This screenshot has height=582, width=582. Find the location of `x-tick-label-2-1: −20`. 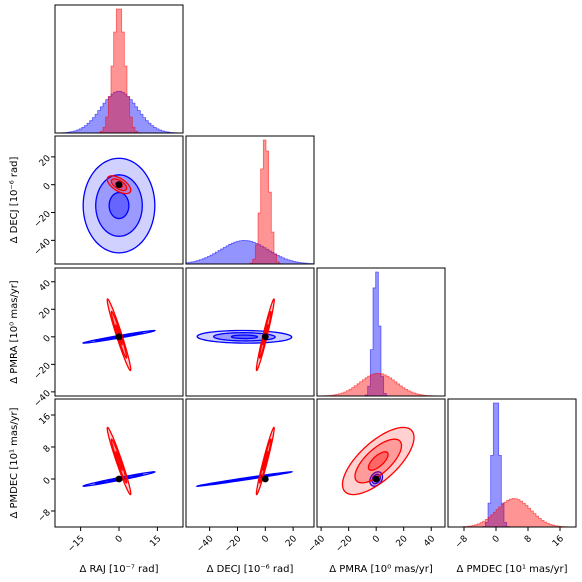

x-tick-label-2-1: −20 is located at coordinates (344, 544).